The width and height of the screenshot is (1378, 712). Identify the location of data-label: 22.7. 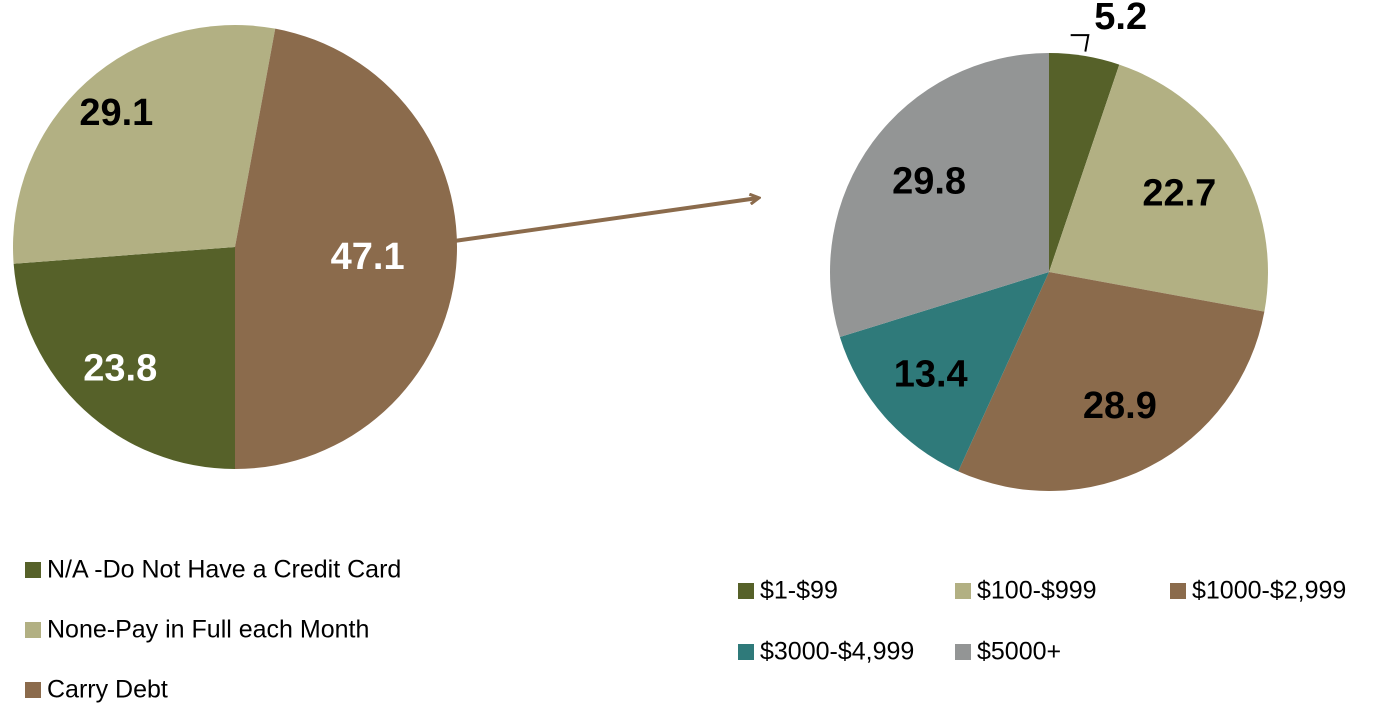
(1179, 194).